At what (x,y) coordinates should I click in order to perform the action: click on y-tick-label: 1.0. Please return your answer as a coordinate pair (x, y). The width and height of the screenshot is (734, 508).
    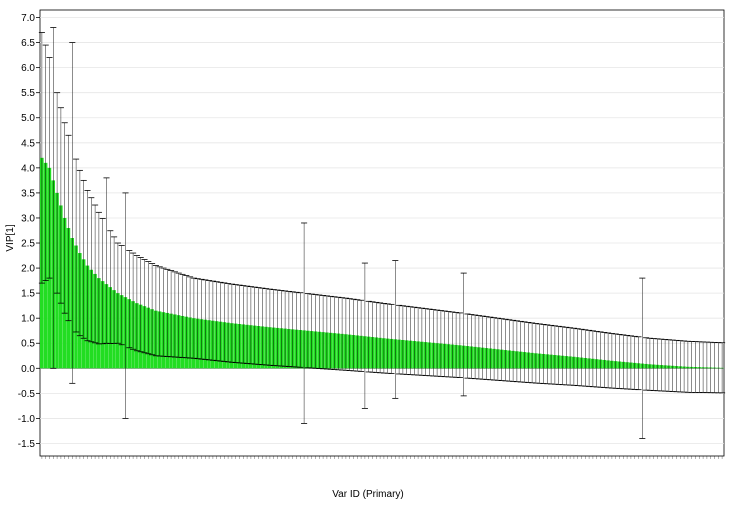
    Looking at the image, I should click on (28, 319).